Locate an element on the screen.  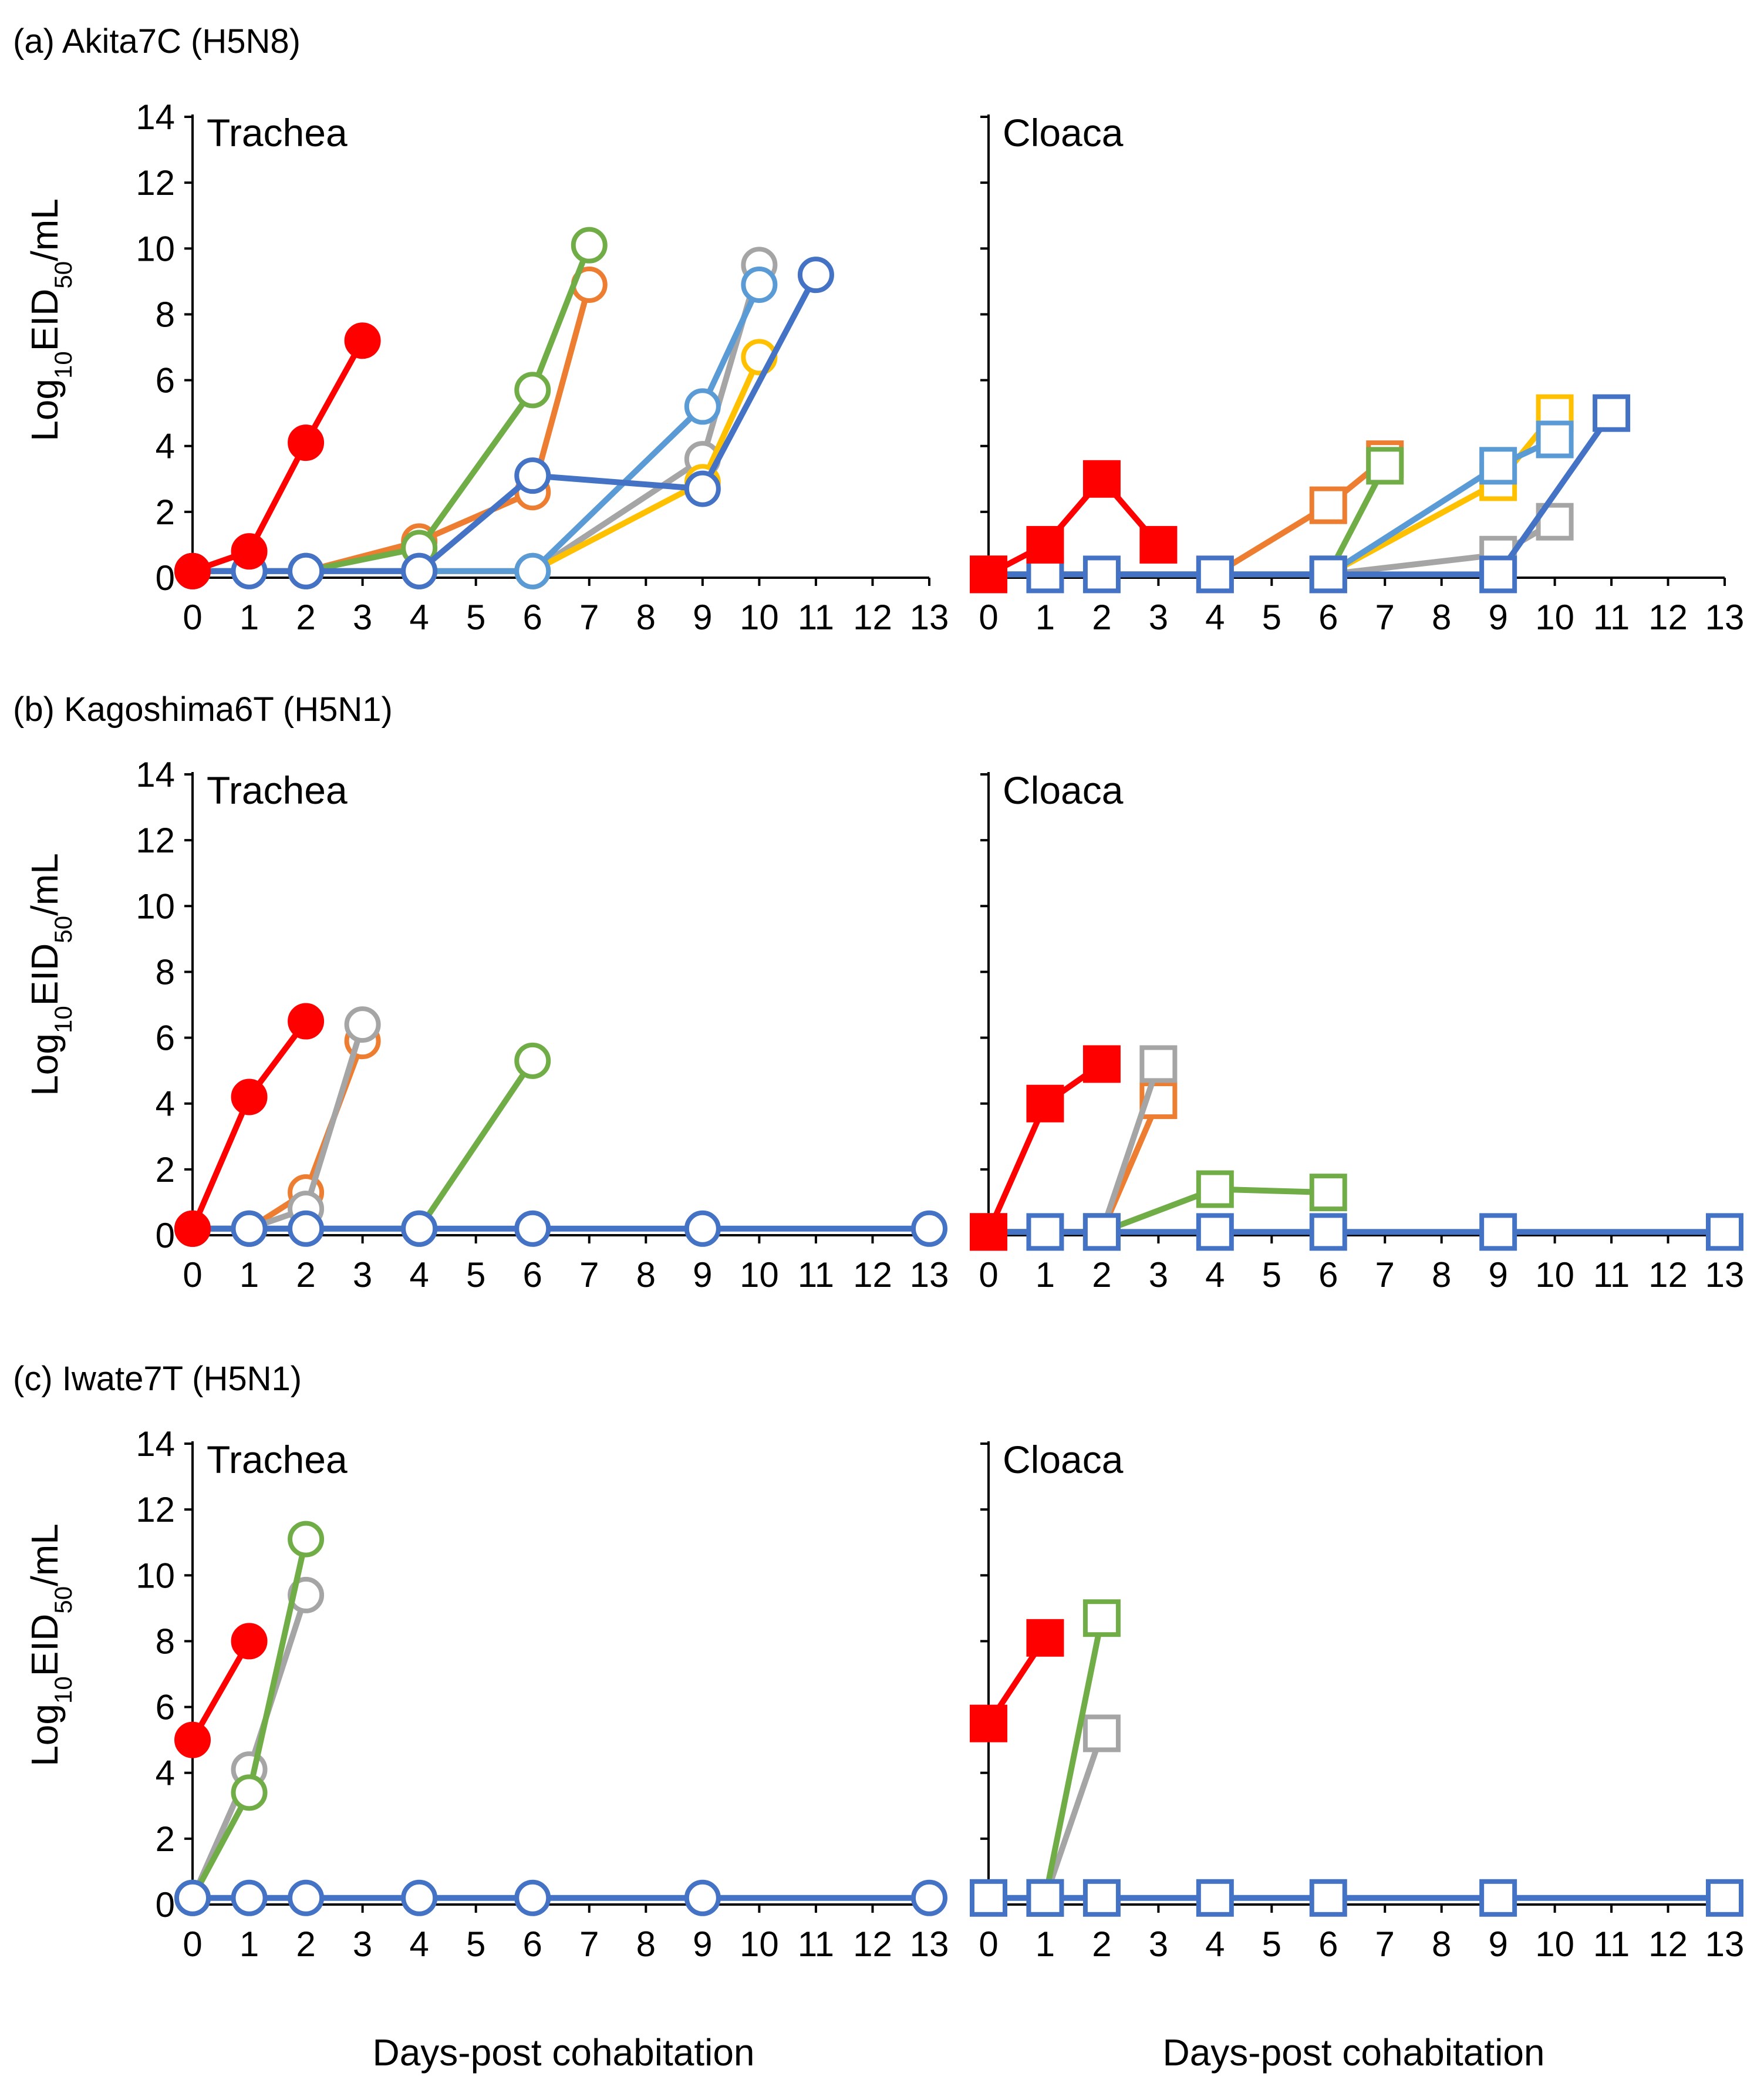
row-title-a: (a) Akita7C (H5N8) is located at coordinates (157, 41).